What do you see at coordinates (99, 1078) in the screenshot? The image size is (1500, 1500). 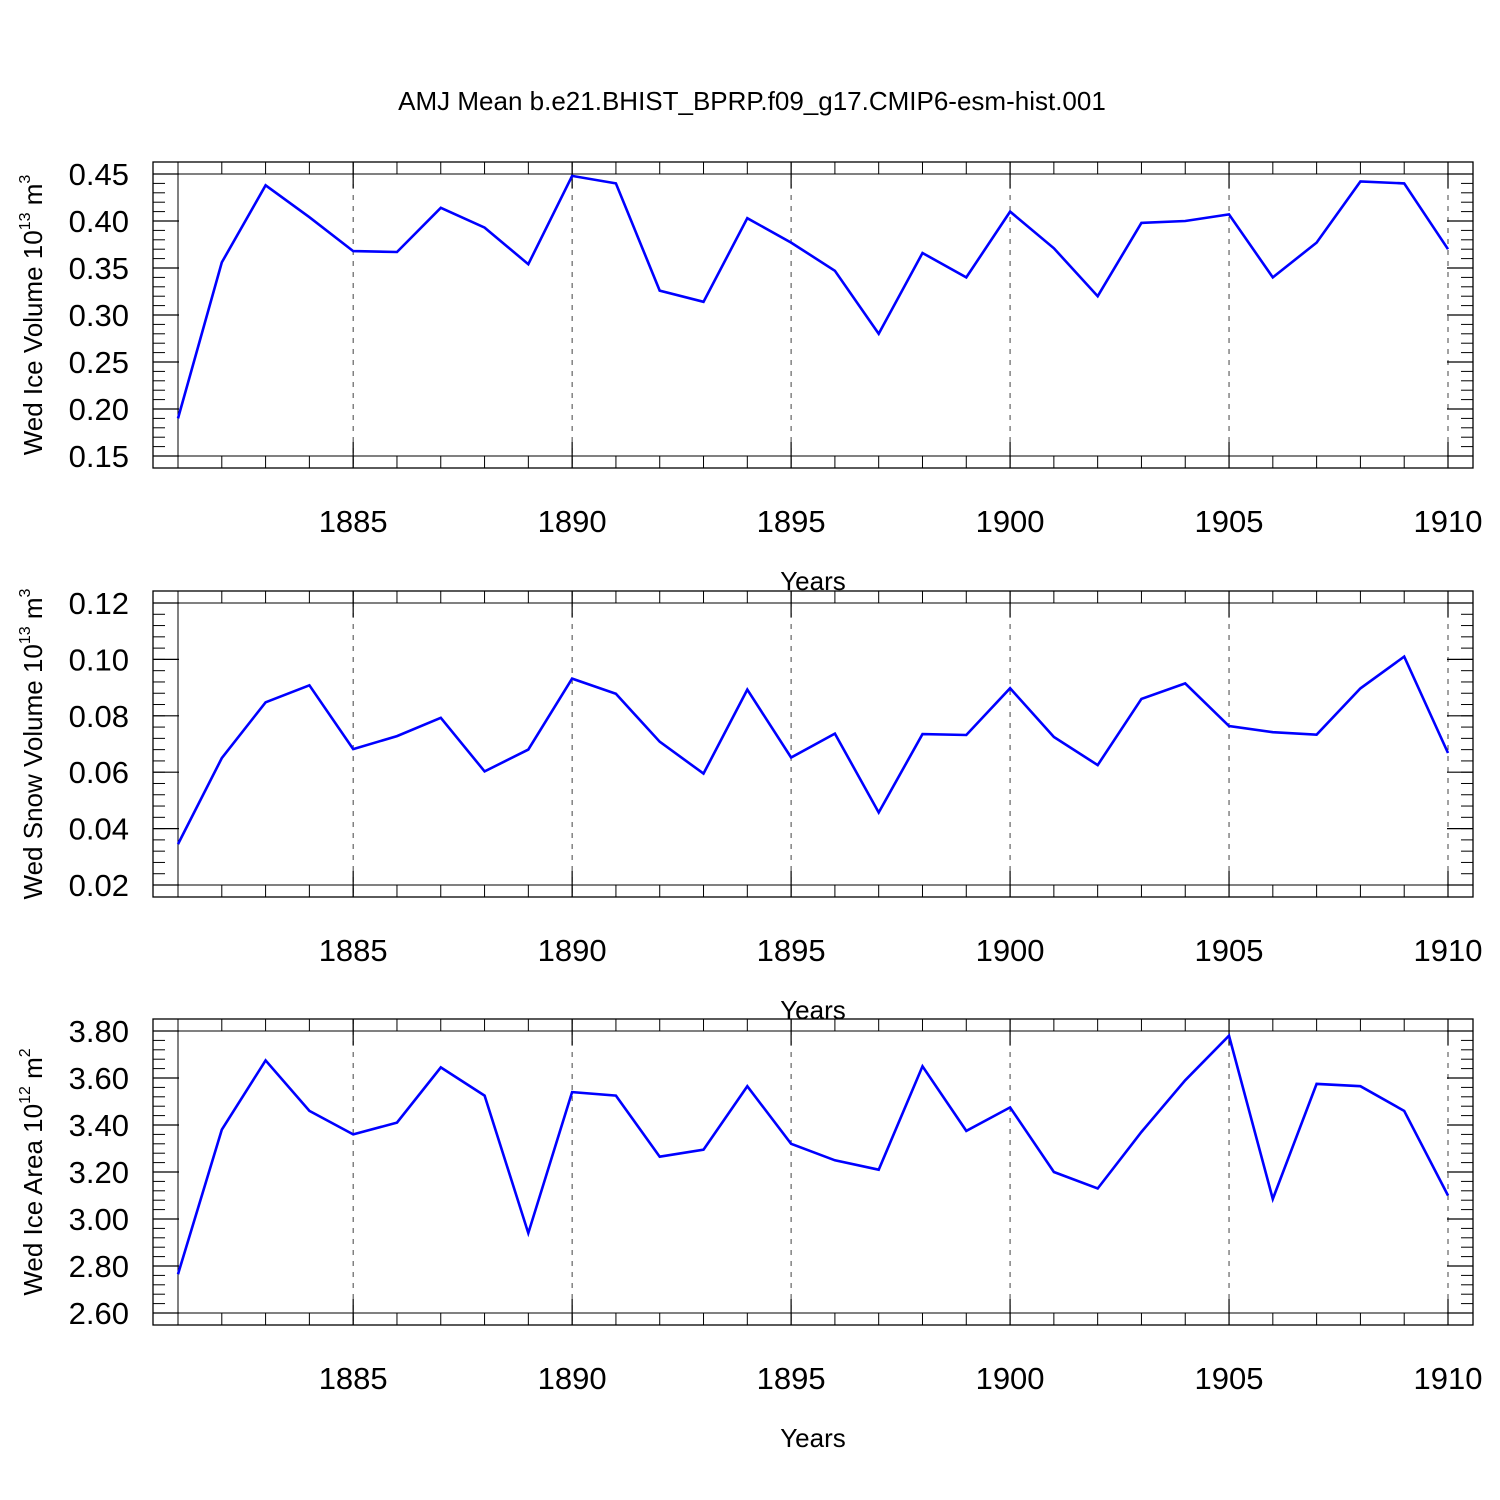 I see `y-tick-label: 3.60` at bounding box center [99, 1078].